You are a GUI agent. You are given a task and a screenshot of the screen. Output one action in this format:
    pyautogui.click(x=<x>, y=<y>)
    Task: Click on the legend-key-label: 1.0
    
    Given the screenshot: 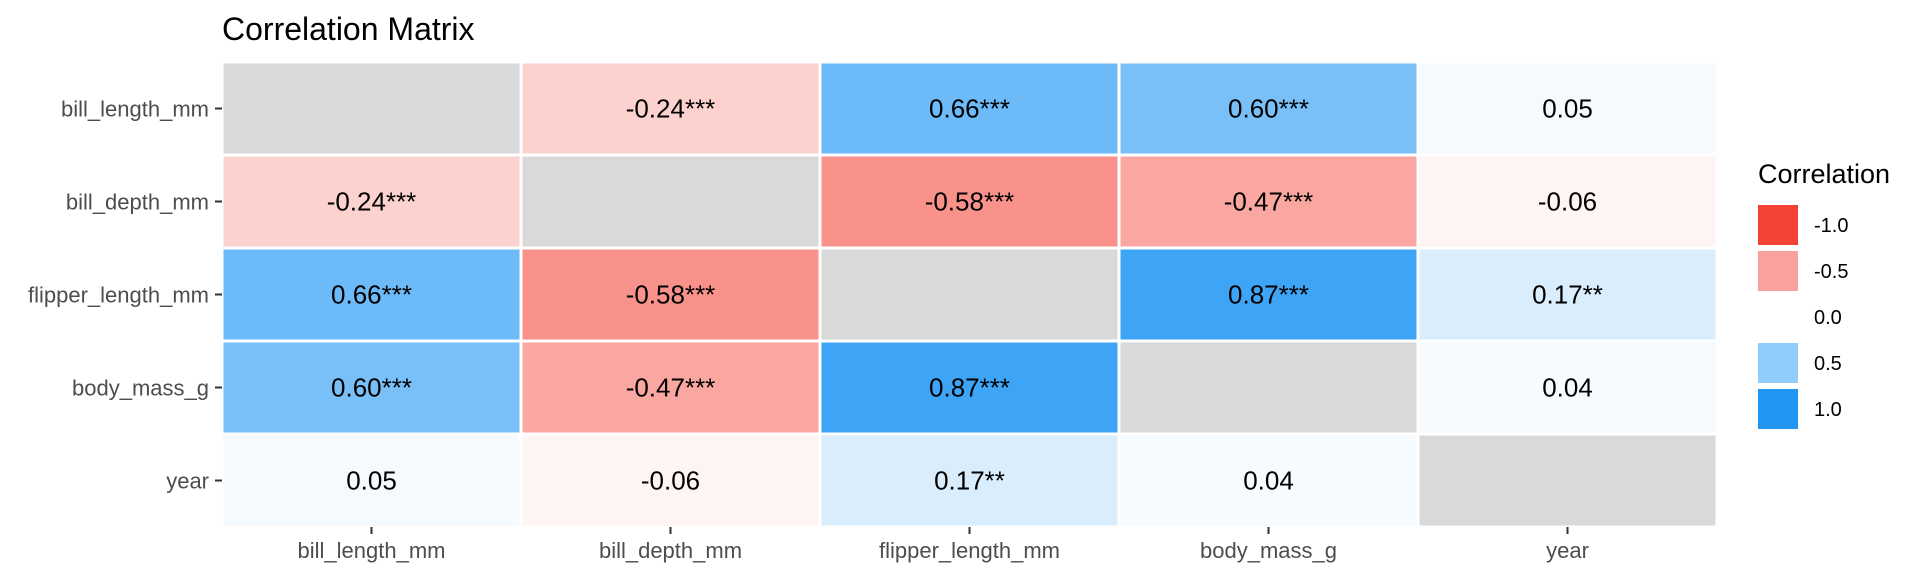 What is the action you would take?
    pyautogui.click(x=1828, y=410)
    